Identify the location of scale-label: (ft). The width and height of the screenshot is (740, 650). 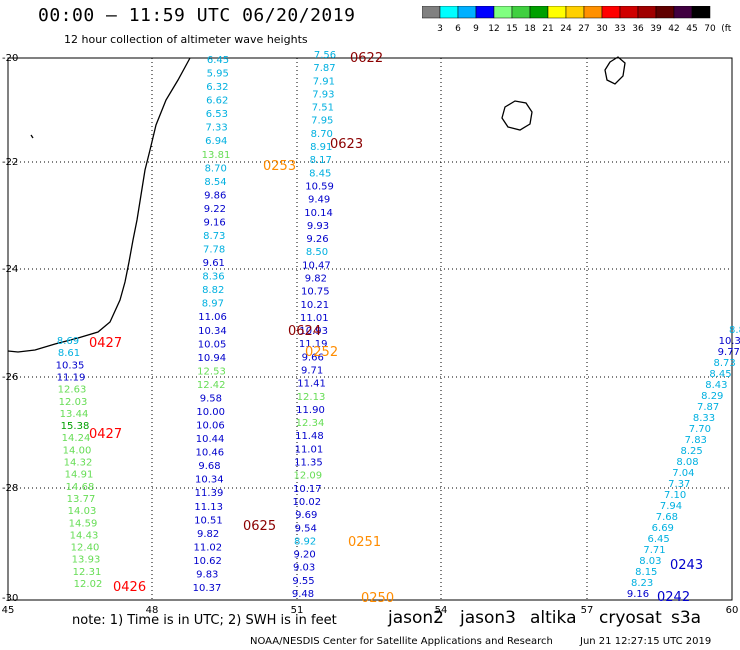
(726, 29).